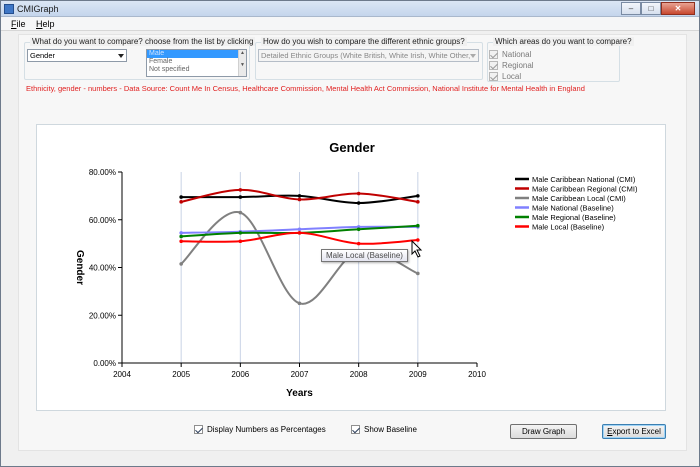  I want to click on mouse-pointer-icon, so click(417, 249).